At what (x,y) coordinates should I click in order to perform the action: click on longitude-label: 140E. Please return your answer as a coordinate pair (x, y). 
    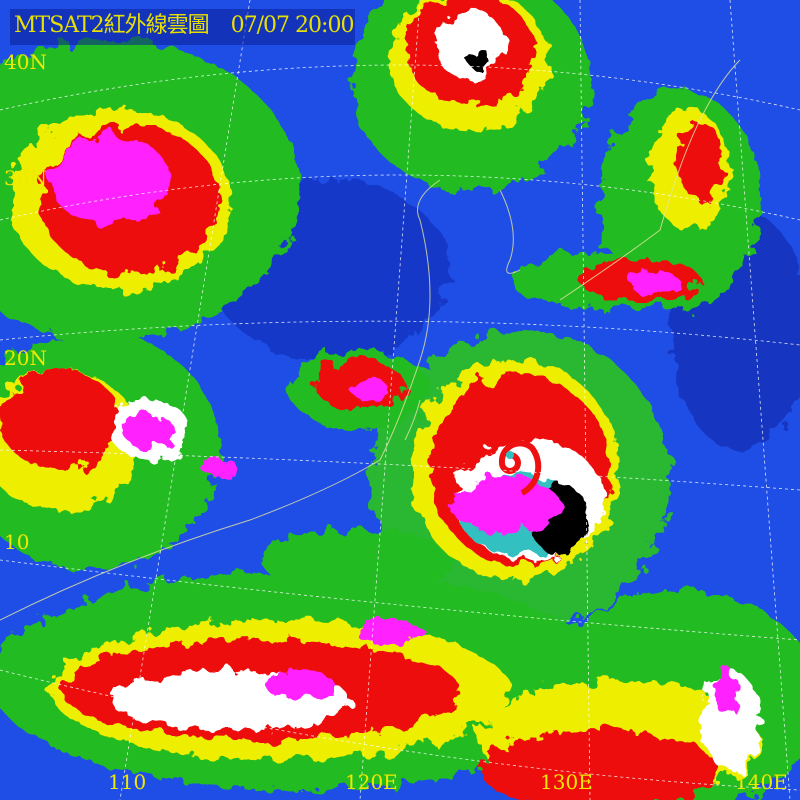
    Looking at the image, I should click on (761, 782).